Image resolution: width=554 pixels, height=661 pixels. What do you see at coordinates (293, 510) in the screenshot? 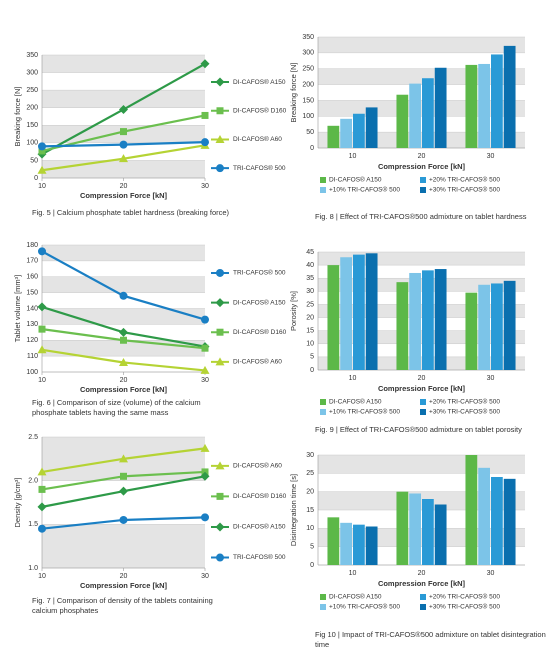
I see `y-axis-label: Disintegration time [s]` at bounding box center [293, 510].